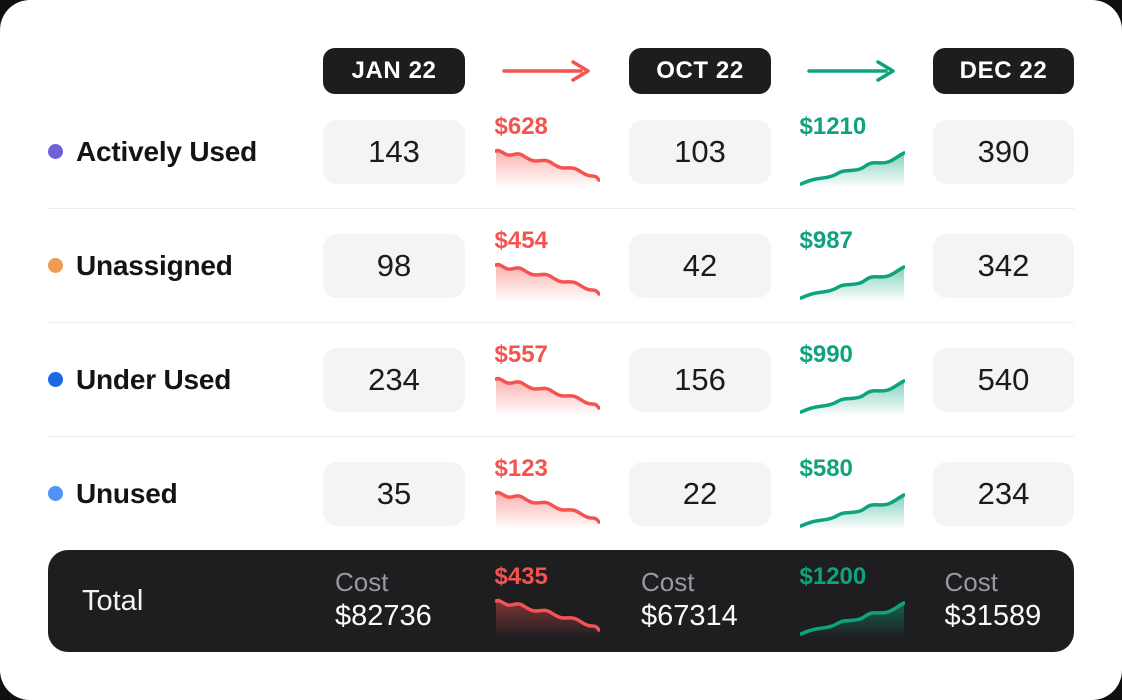 The width and height of the screenshot is (1122, 700). I want to click on table-row: Under Used 234 $557 156 $990 540, so click(561, 380).